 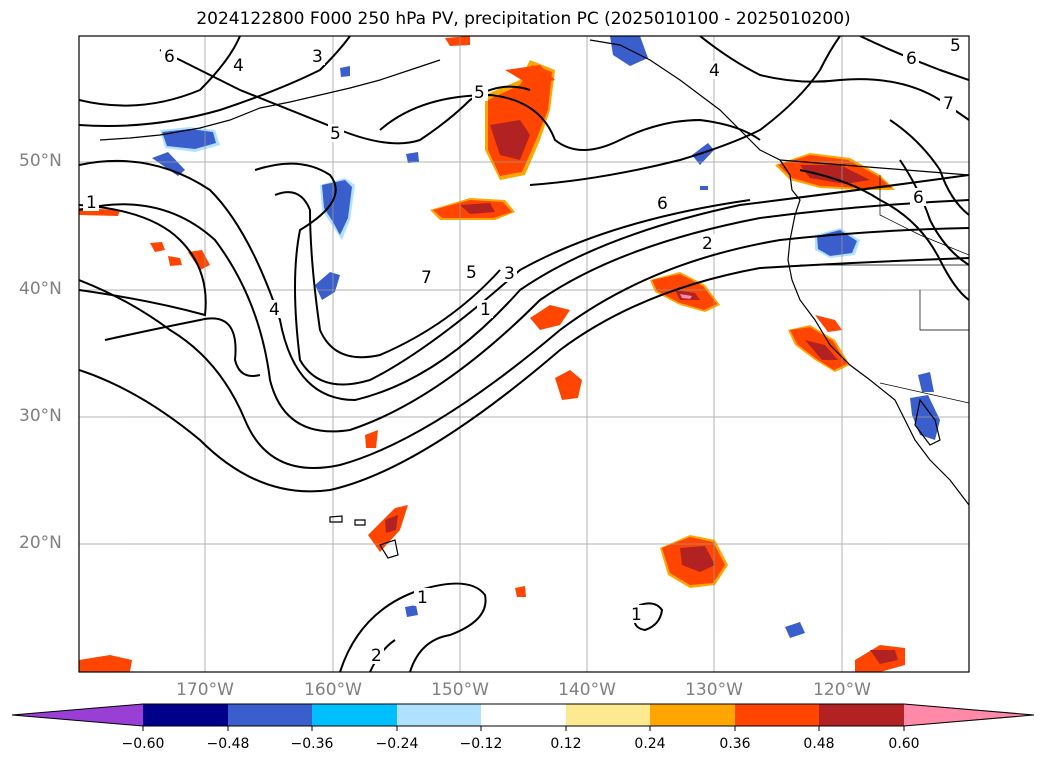 What do you see at coordinates (205, 690) in the screenshot?
I see `lon-label: 170°W` at bounding box center [205, 690].